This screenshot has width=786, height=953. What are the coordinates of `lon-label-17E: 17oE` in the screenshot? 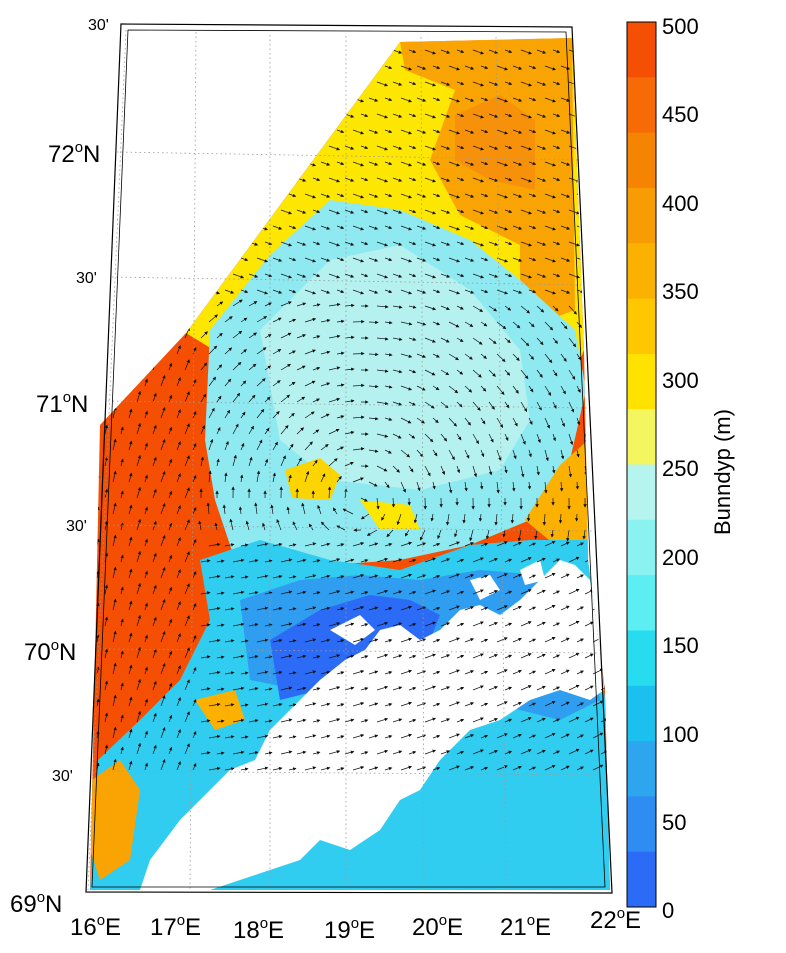 It's located at (175, 926).